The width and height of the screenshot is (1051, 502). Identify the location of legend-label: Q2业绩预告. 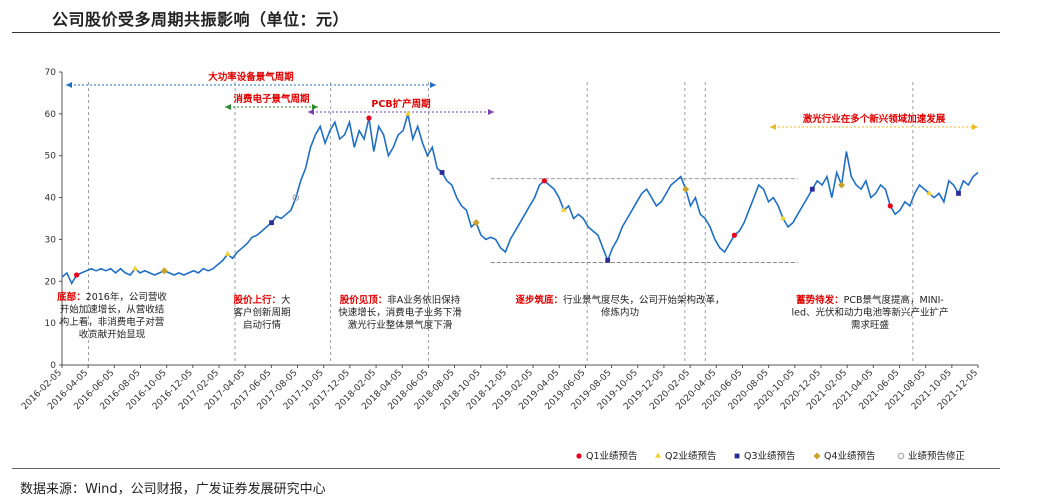
(691, 456).